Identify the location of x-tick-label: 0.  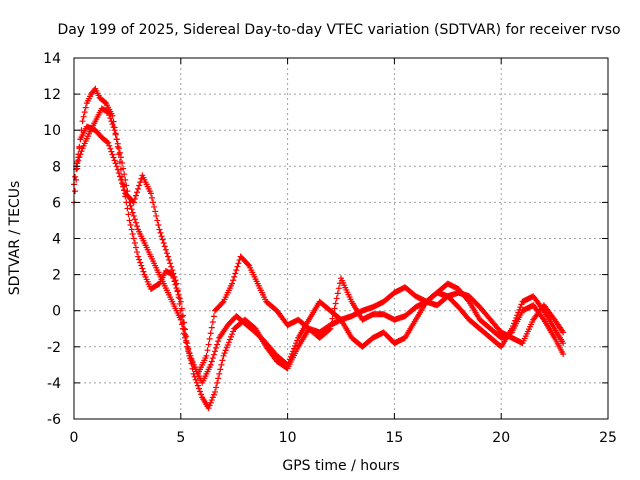
(74, 438).